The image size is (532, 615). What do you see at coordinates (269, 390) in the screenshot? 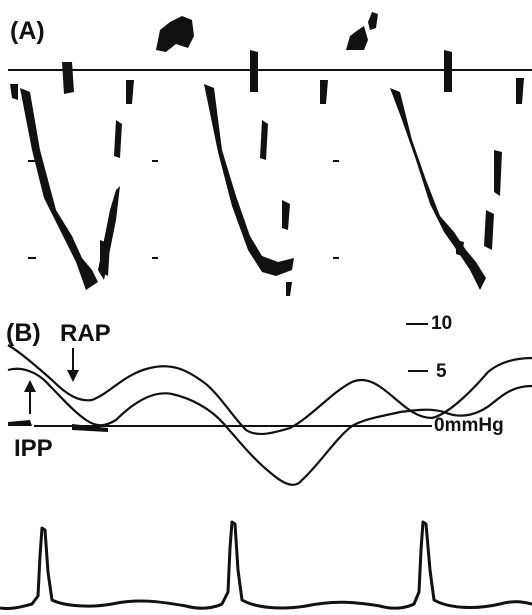
I see `rap-trace` at bounding box center [269, 390].